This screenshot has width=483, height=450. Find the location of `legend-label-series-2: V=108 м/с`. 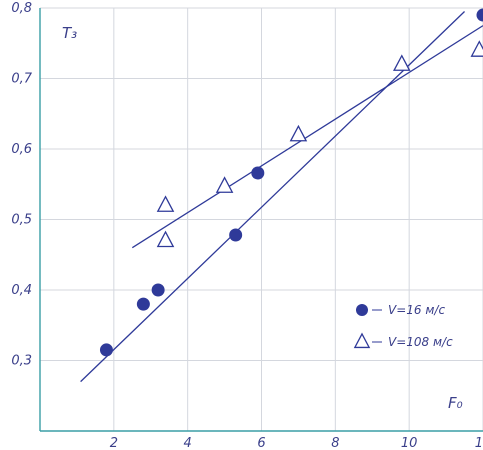

legend-label-series-2: V=108 м/с is located at coordinates (420, 342).